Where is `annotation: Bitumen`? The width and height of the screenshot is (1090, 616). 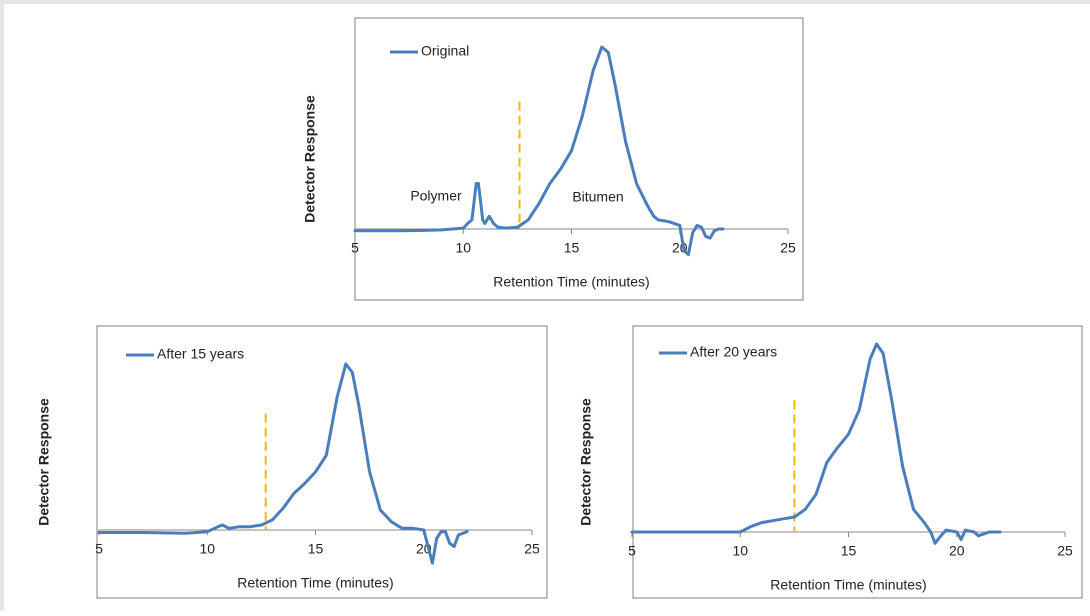 annotation: Bitumen is located at coordinates (597, 197).